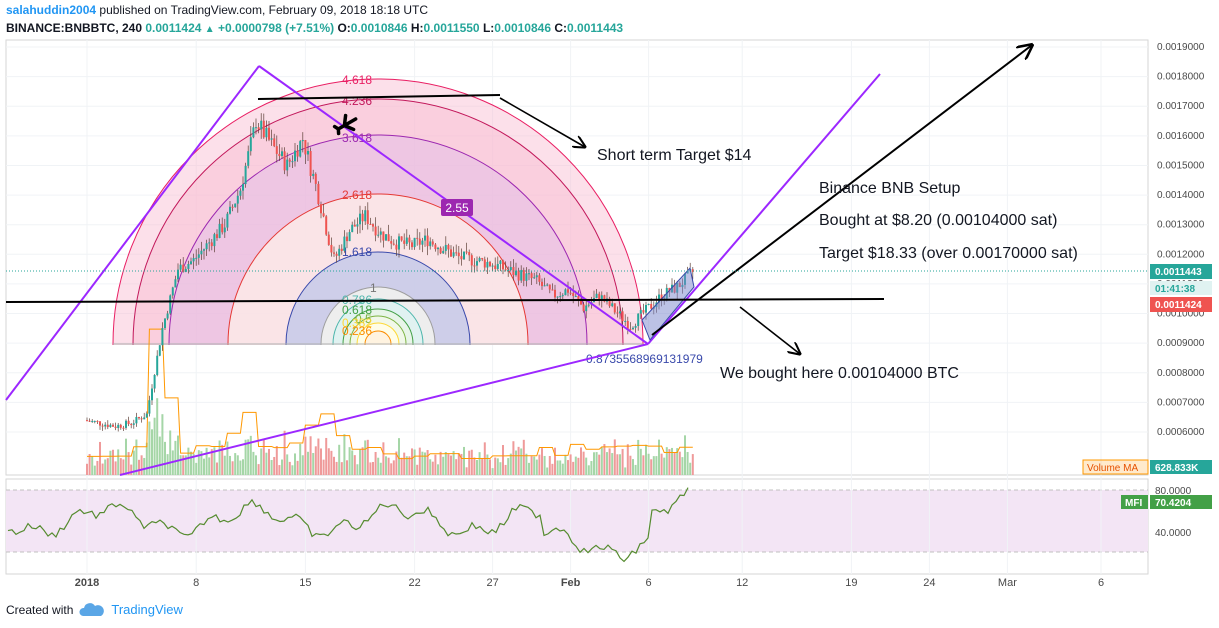 The image size is (1219, 628). Describe the element at coordinates (51, 10) in the screenshot. I see `author-link: salahuddin2004` at that location.